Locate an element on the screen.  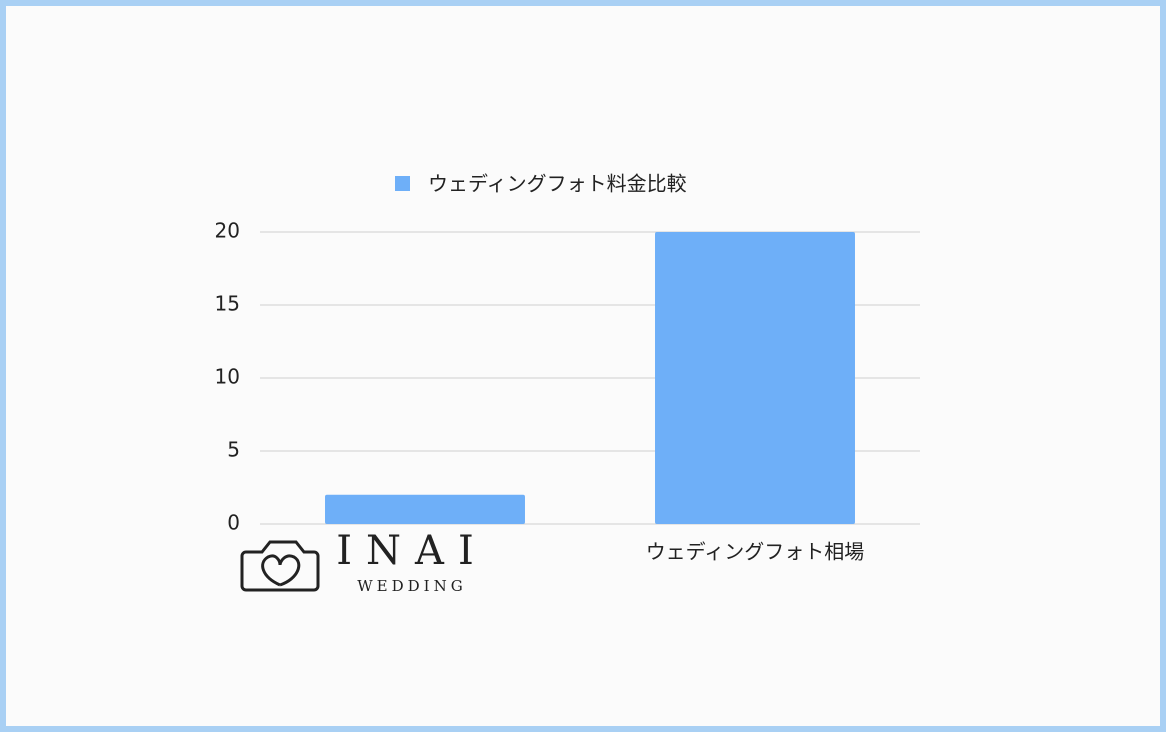
legend-label: ウェディングフォト料金比較 is located at coordinates (557, 184).